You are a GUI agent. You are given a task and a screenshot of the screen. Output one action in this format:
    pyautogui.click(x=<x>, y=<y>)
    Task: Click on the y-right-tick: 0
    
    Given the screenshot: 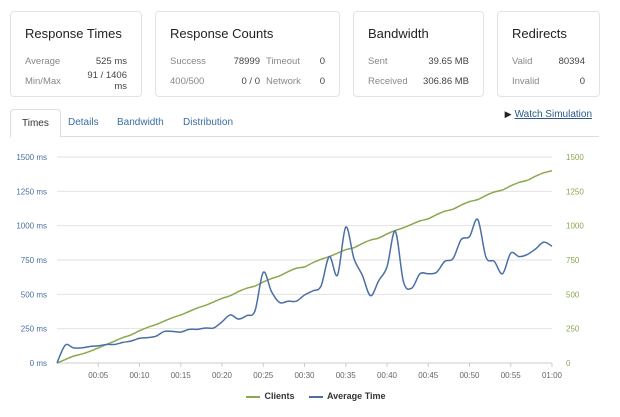 What is the action you would take?
    pyautogui.click(x=568, y=363)
    